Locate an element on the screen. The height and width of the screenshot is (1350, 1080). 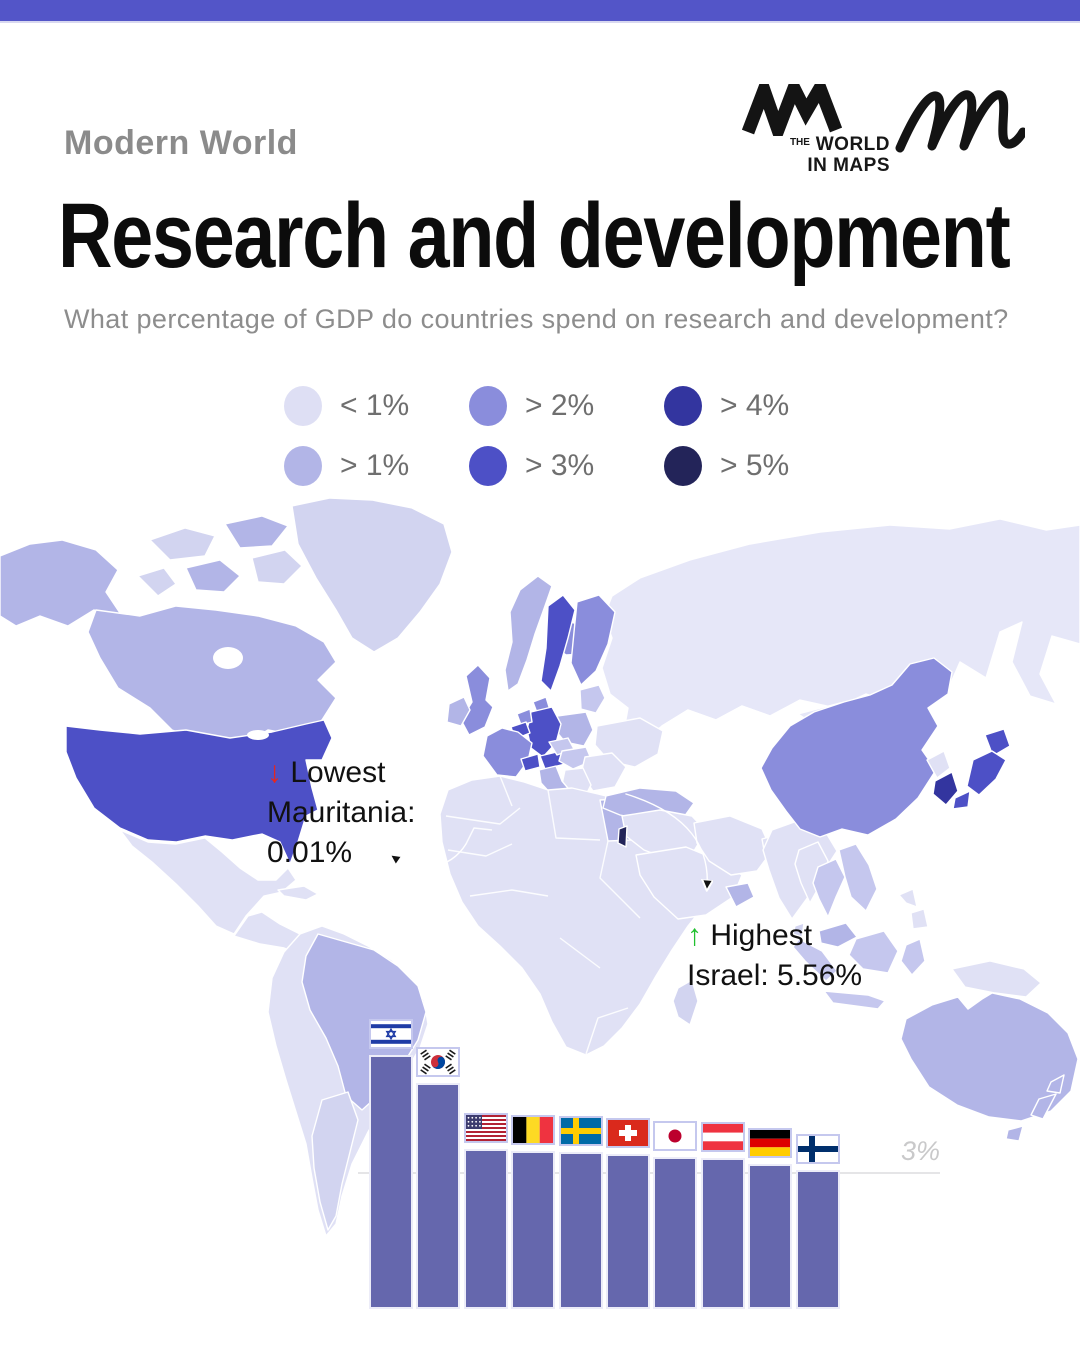
country-netherlands is located at coordinates (524, 717).